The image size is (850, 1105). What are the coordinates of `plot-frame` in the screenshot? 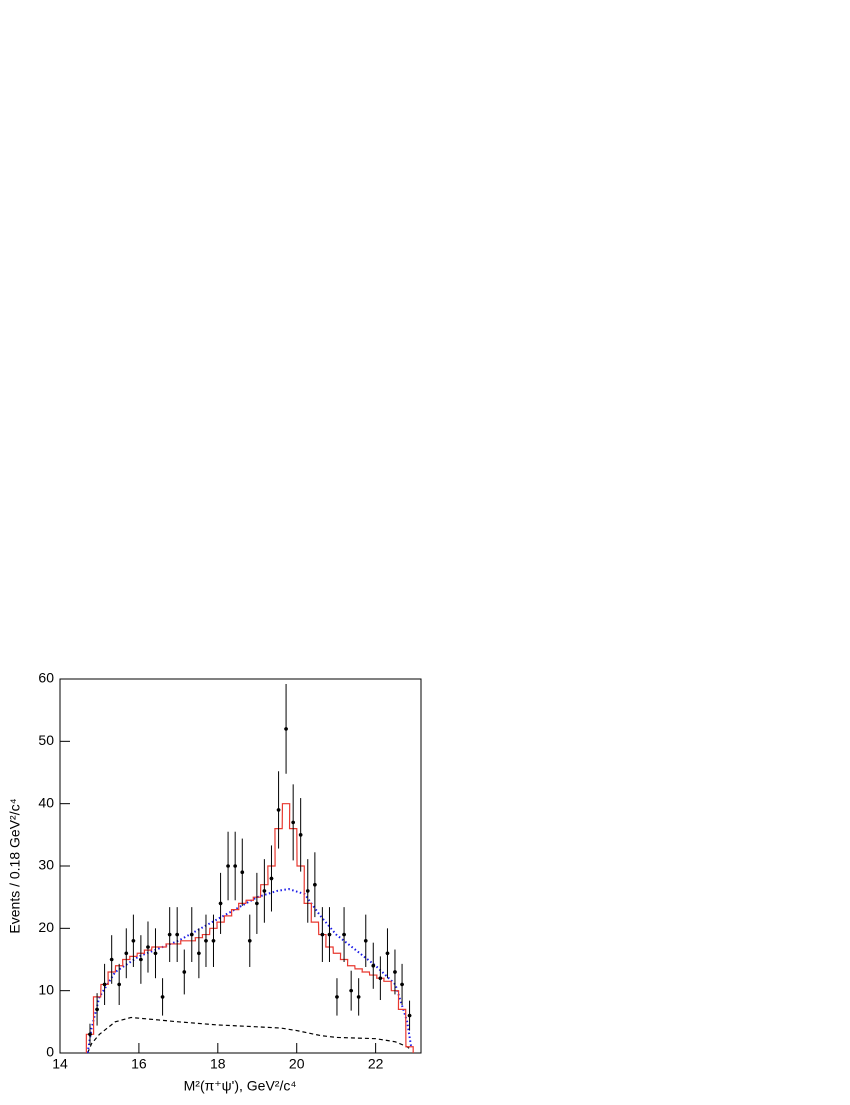 It's located at (240, 866).